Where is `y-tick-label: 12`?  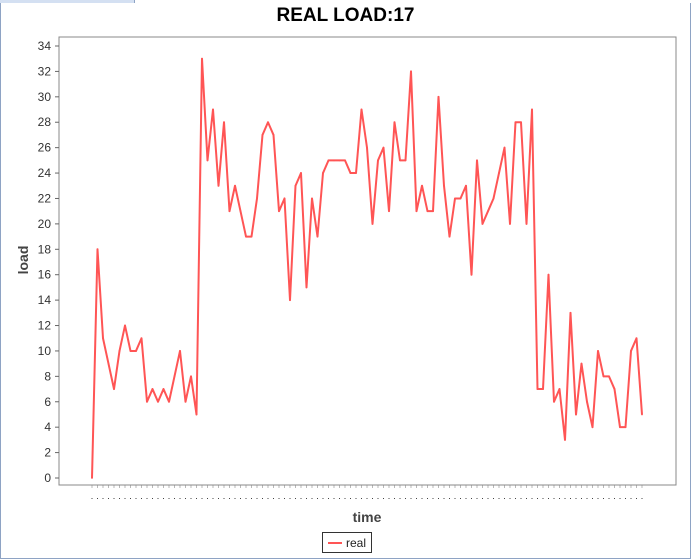 y-tick-label: 12 is located at coordinates (45, 326).